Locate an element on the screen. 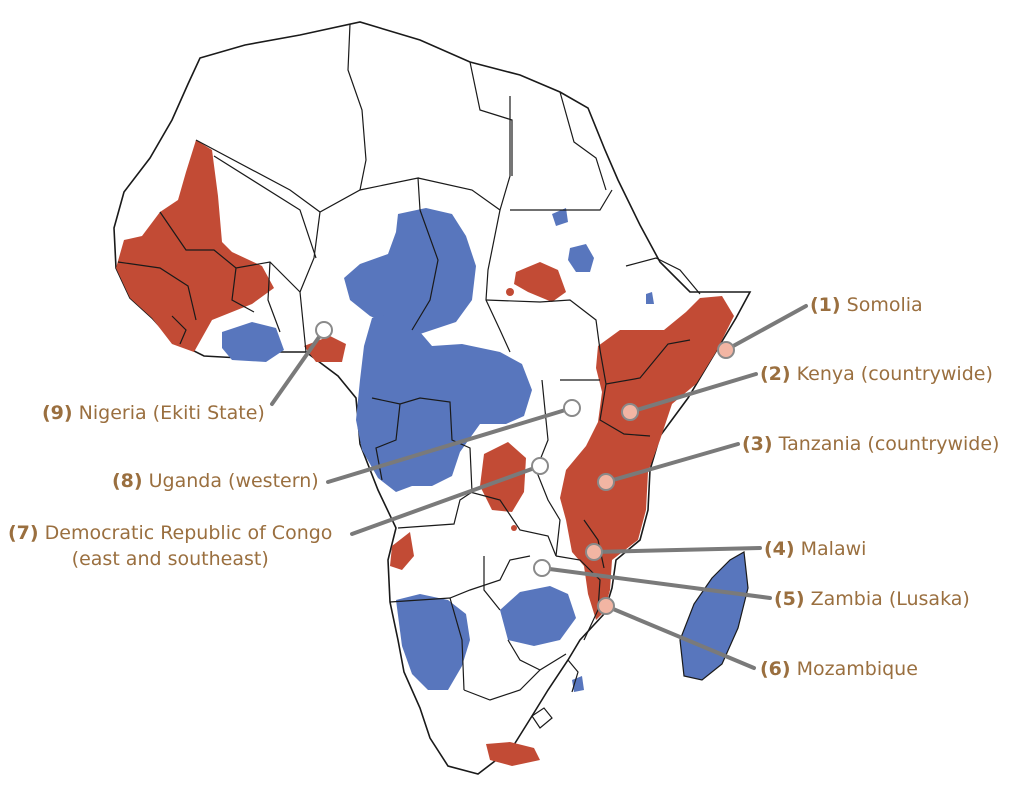  label-name: Mozambique is located at coordinates (857, 669).